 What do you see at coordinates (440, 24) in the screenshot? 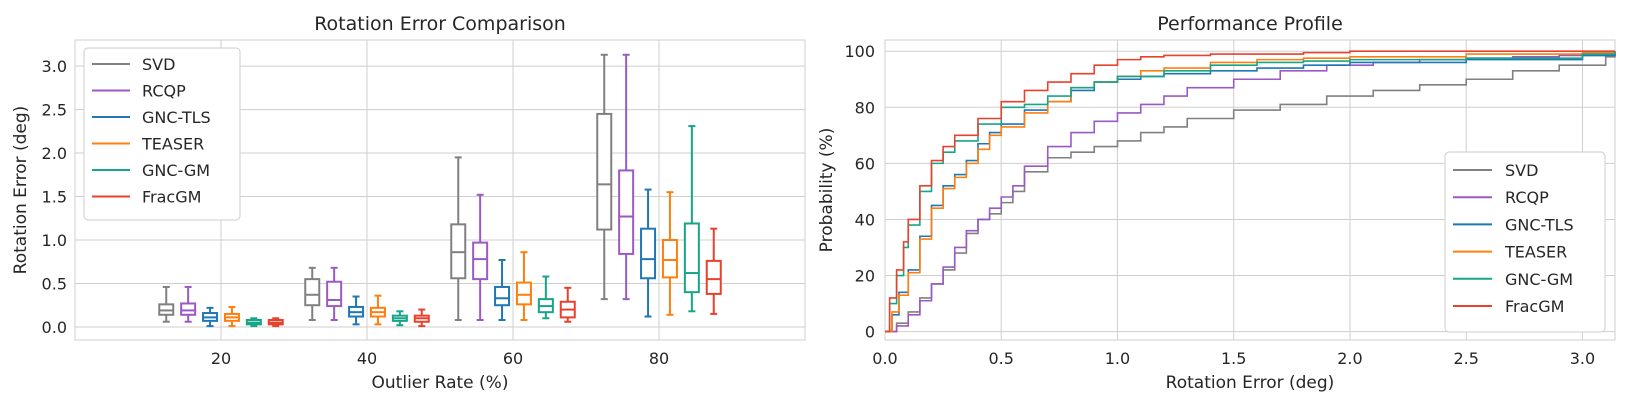
I see `left-chart-title: Rotation Error Comparison` at bounding box center [440, 24].